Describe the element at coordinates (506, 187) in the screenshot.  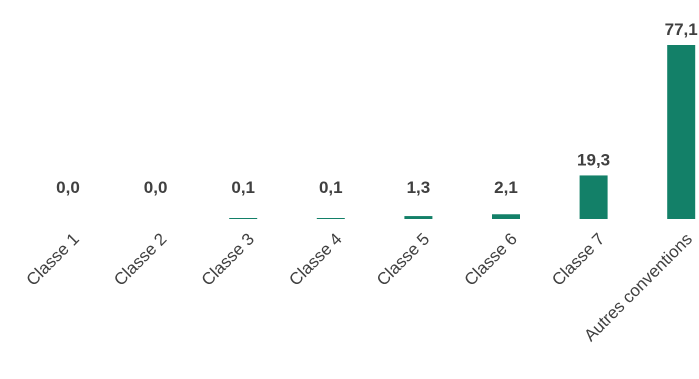
I see `value-label-6: 2,1` at that location.